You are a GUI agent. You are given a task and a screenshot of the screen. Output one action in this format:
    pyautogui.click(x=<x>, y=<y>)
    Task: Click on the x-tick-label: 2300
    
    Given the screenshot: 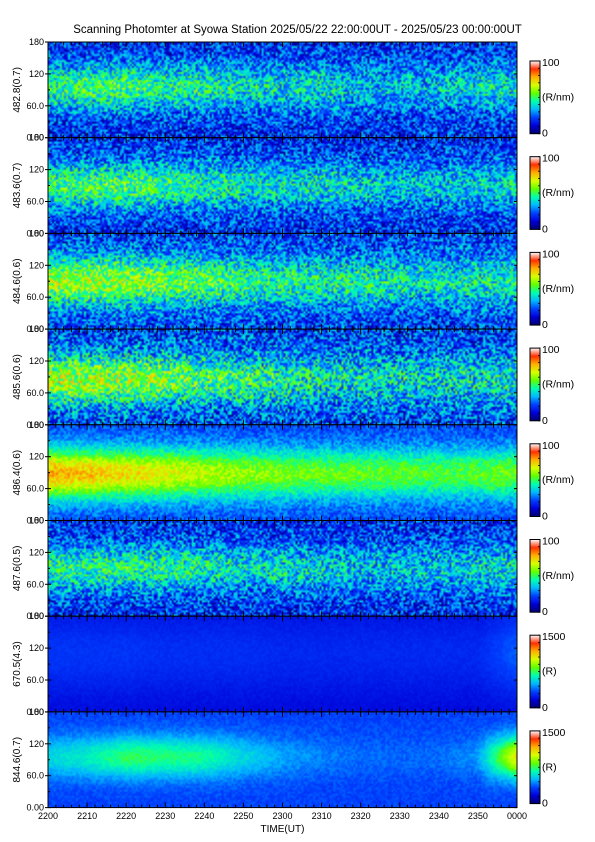 What is the action you would take?
    pyautogui.click(x=282, y=816)
    